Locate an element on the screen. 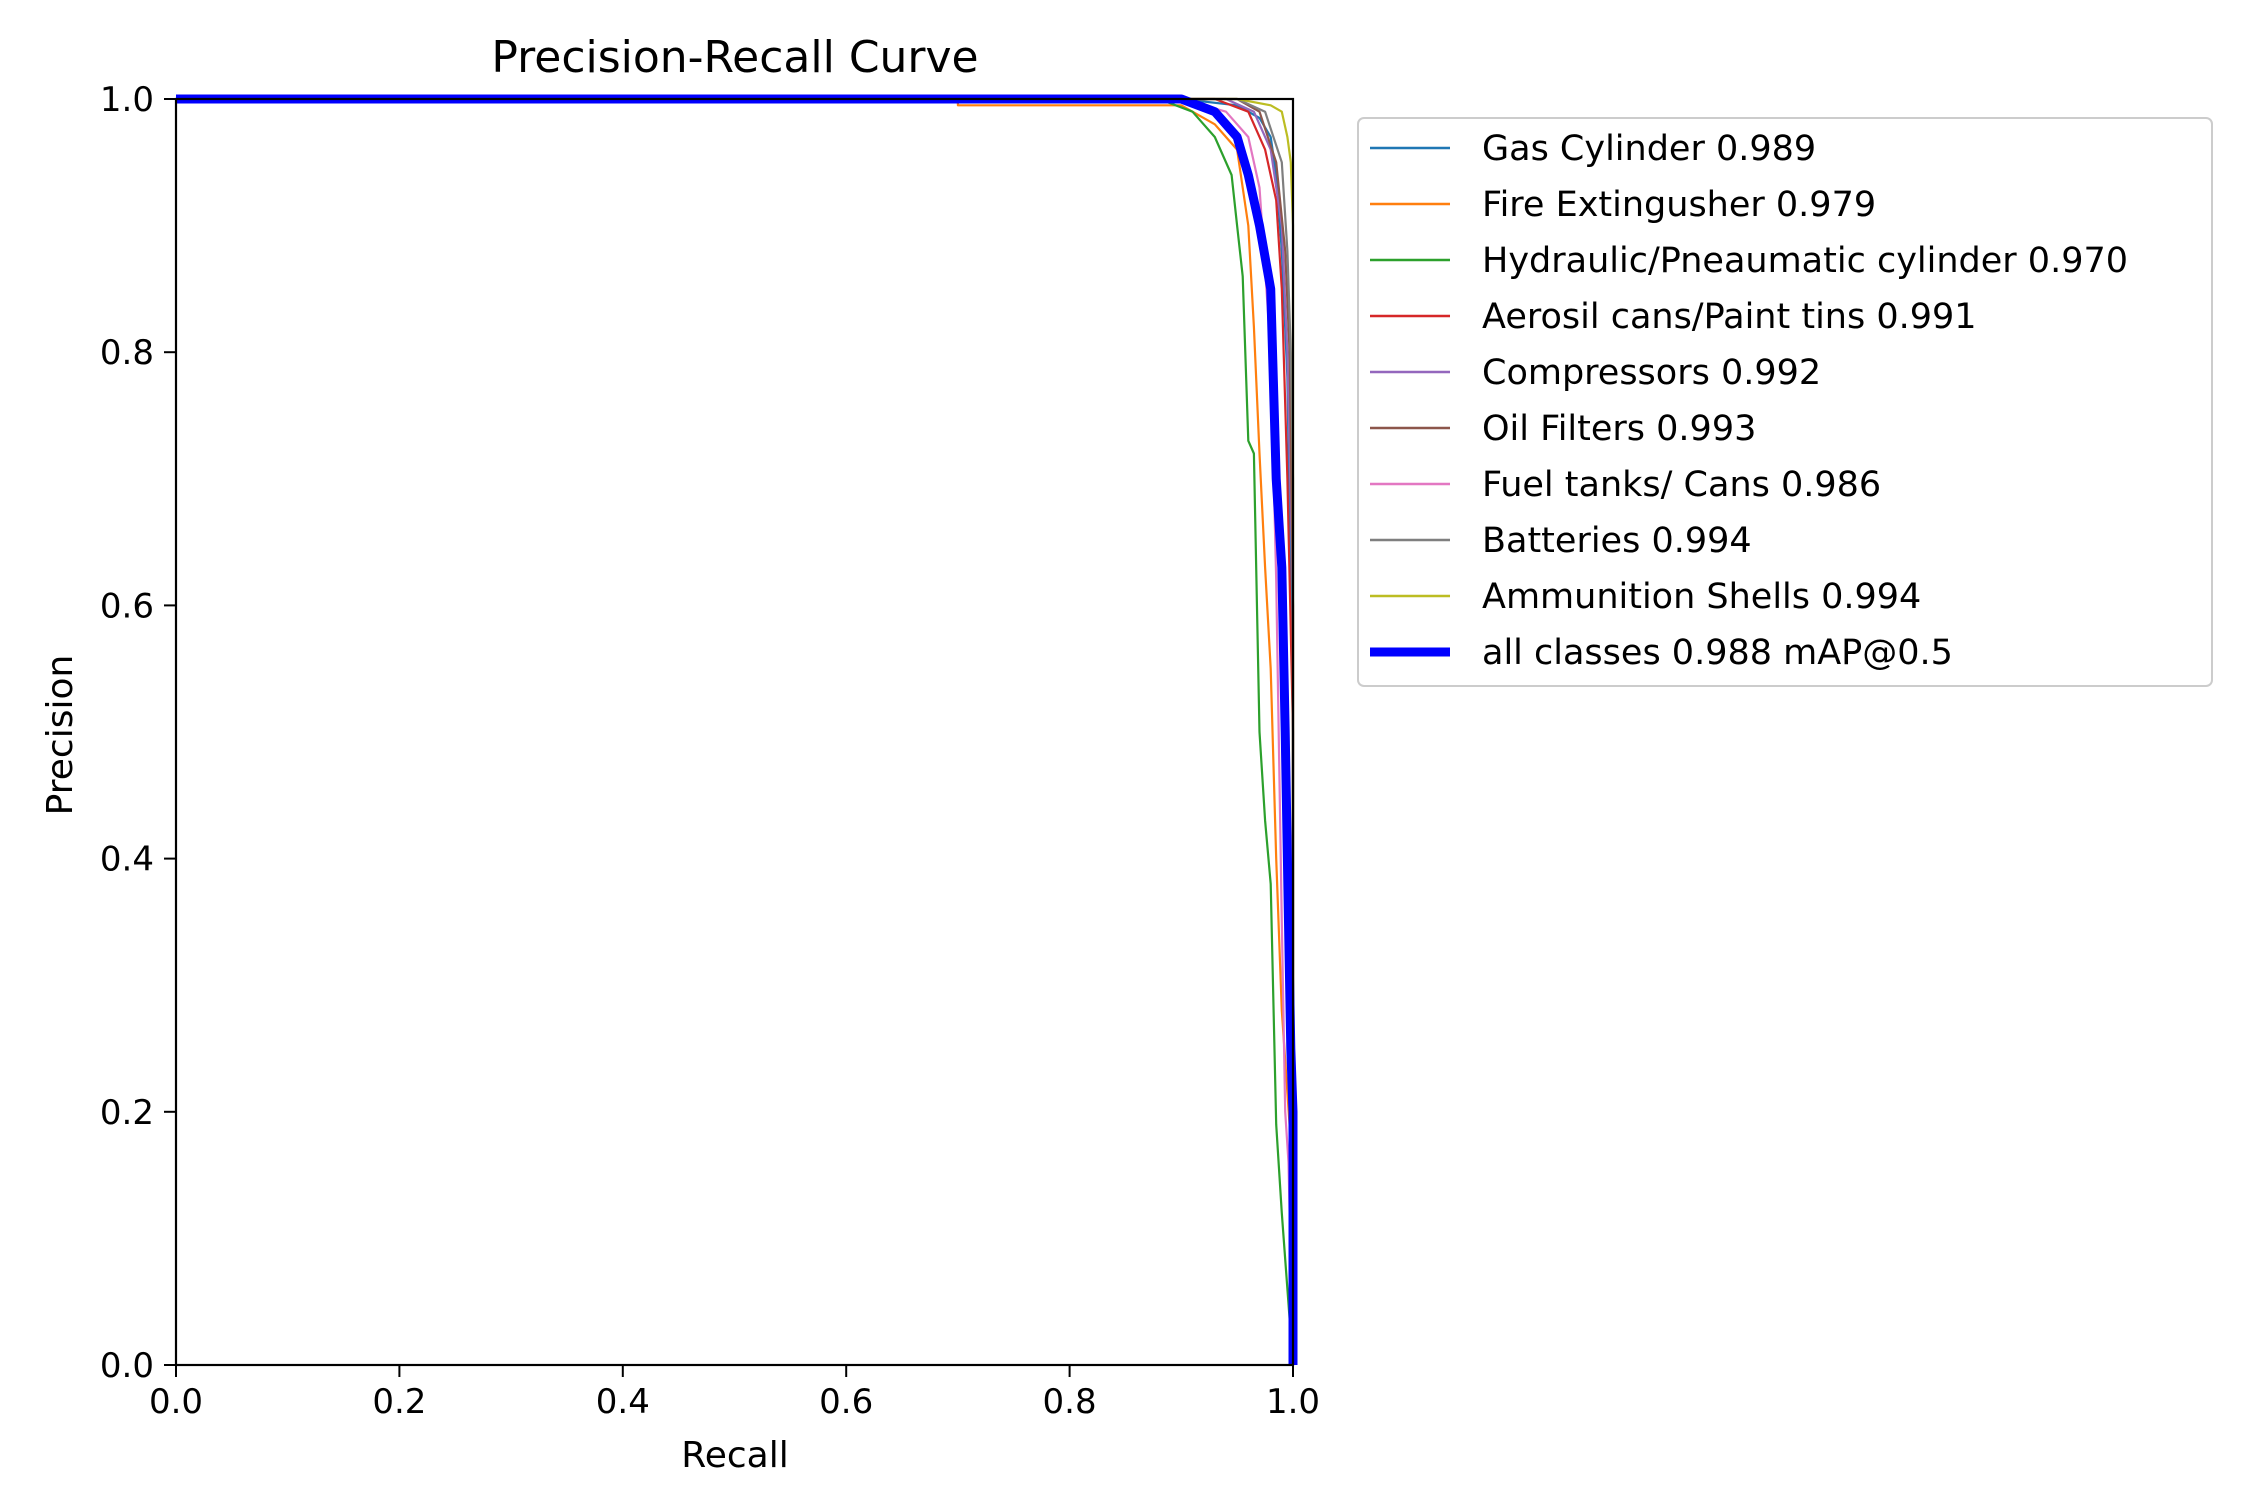  legend-label: Aerosil cans/Paint tins 0.991 is located at coordinates (1729, 317).